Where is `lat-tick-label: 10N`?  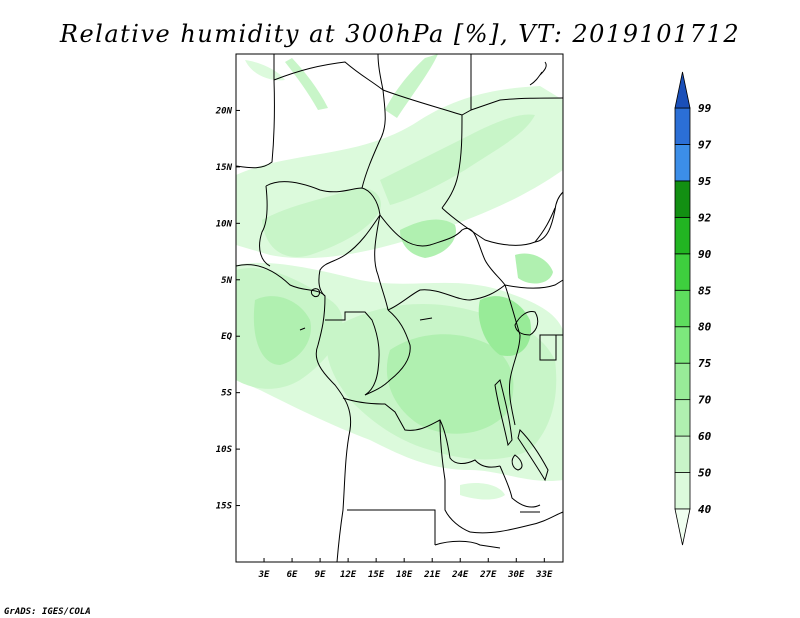
lat-tick-label: 10N is located at coordinates (224, 224).